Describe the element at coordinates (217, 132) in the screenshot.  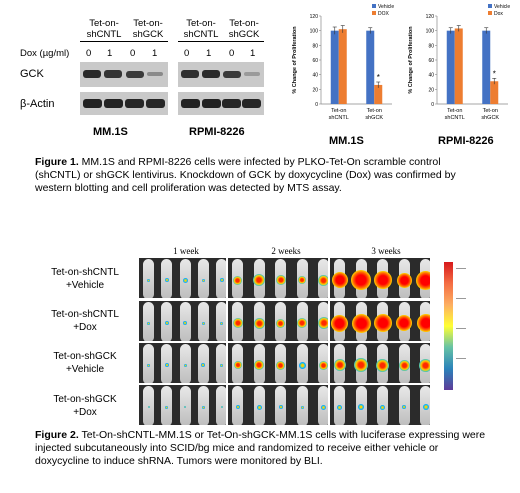
I see `cell-line-label: RPMI-8226` at that location.